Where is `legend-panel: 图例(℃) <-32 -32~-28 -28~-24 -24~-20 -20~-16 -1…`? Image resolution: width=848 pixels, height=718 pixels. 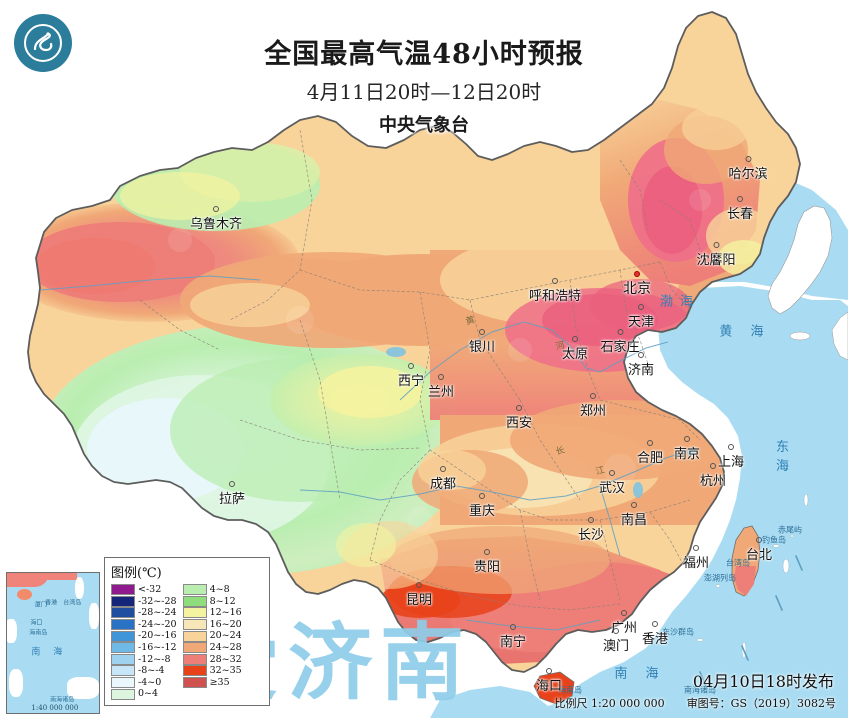 legend-panel: 图例(℃) <-32 -32~-28 -28~-24 -24~-20 -20~-16 -1… is located at coordinates (187, 631).